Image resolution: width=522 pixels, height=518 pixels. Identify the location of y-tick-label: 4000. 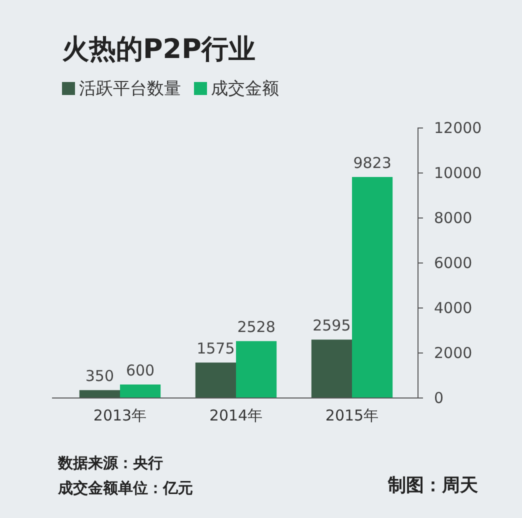
(453, 307).